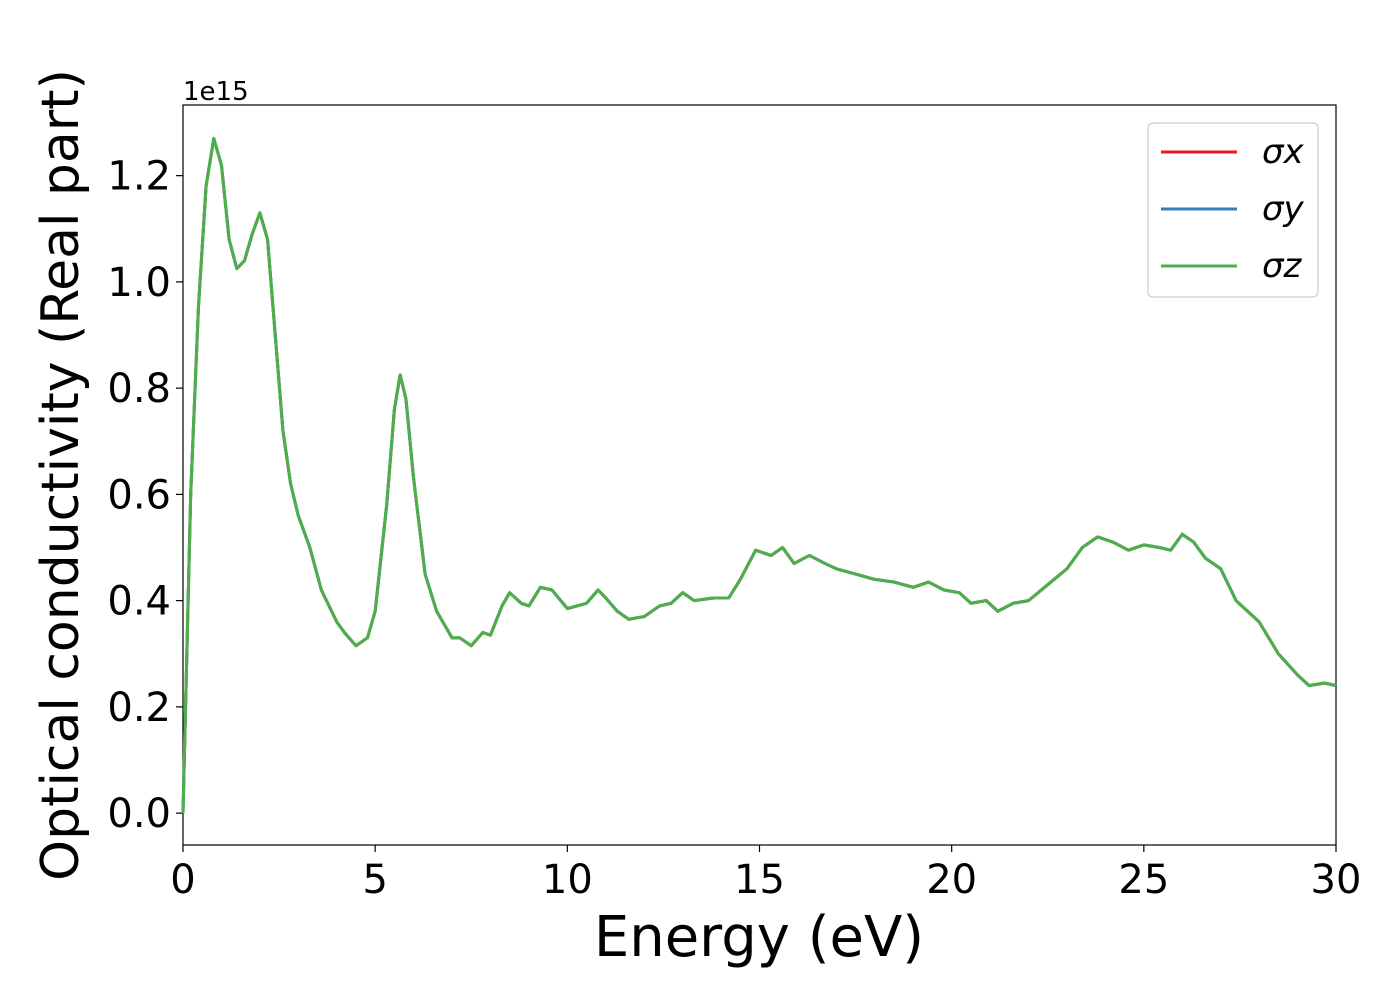 This screenshot has width=1400, height=1000. What do you see at coordinates (1283, 209) in the screenshot?
I see `legend-label: σy` at bounding box center [1283, 209].